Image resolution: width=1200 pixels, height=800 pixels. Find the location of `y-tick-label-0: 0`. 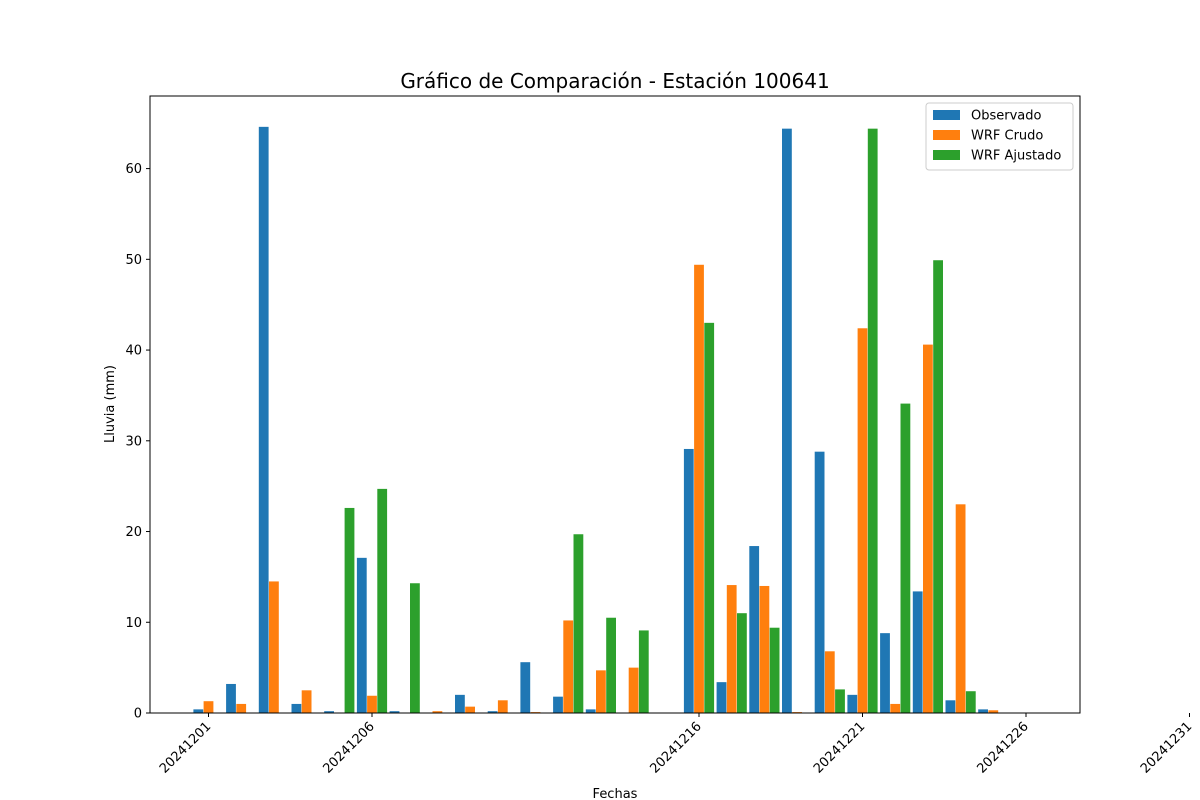

y-tick-label-0: 0 is located at coordinates (138, 714).